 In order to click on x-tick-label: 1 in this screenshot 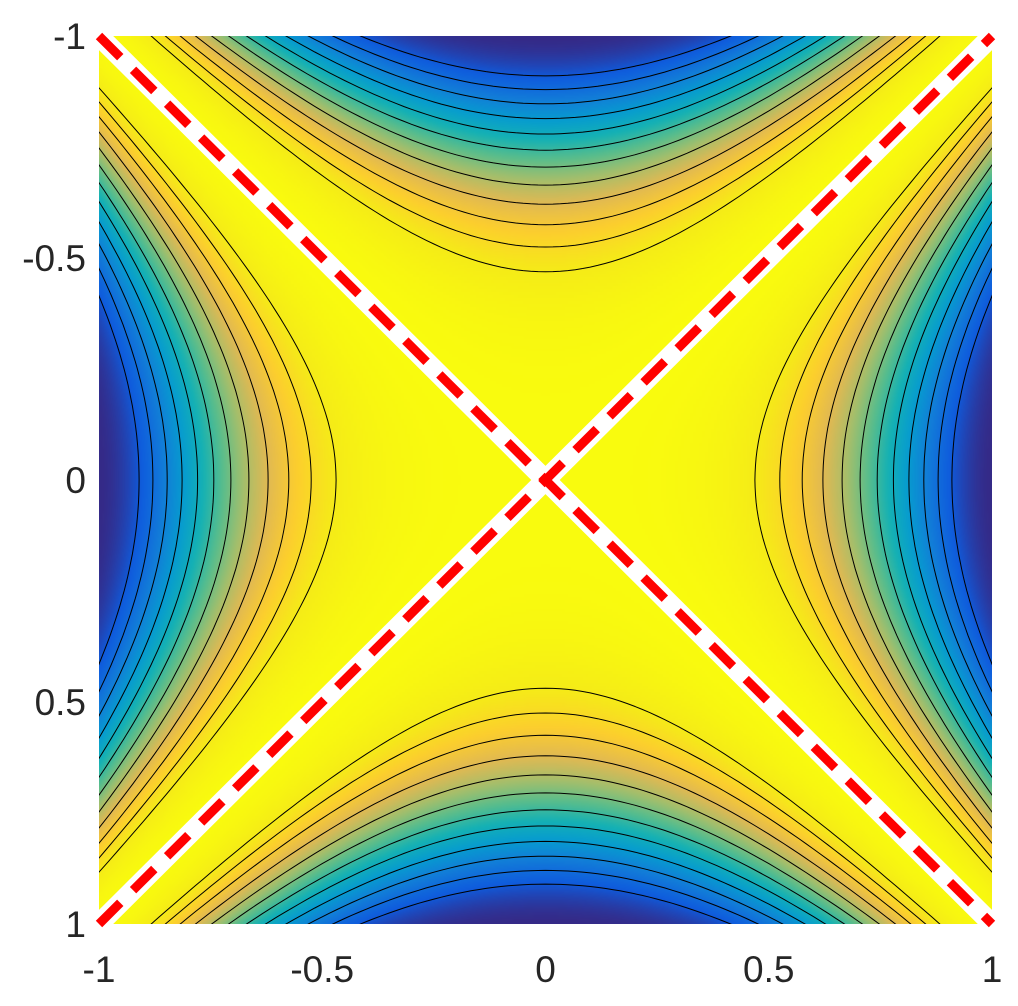, I will do `click(992, 969)`.